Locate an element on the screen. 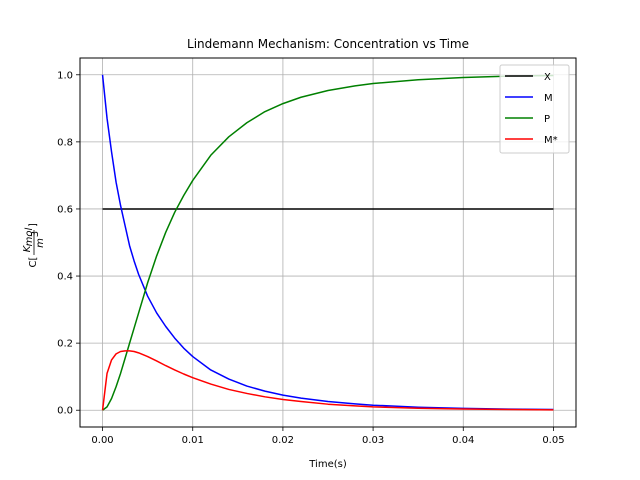 The height and width of the screenshot is (480, 640). x-axis-label: Time(s) is located at coordinates (327, 464).